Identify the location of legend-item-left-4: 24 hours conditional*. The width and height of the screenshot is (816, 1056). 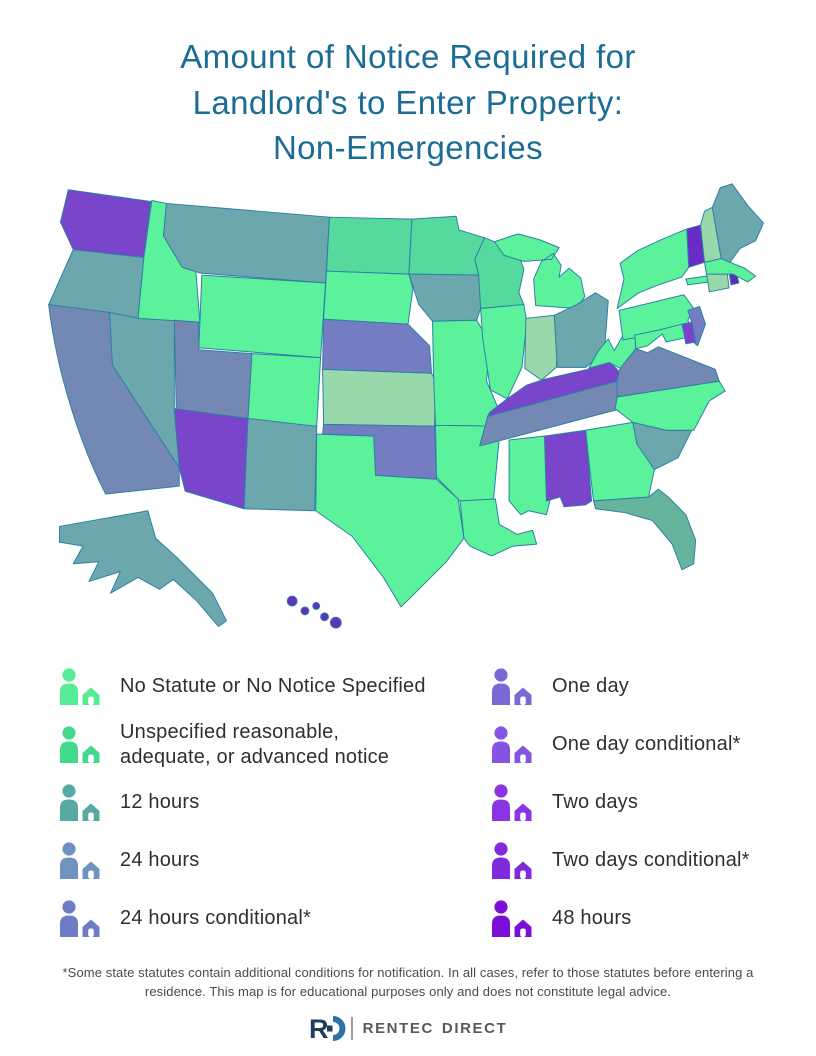
(274, 919).